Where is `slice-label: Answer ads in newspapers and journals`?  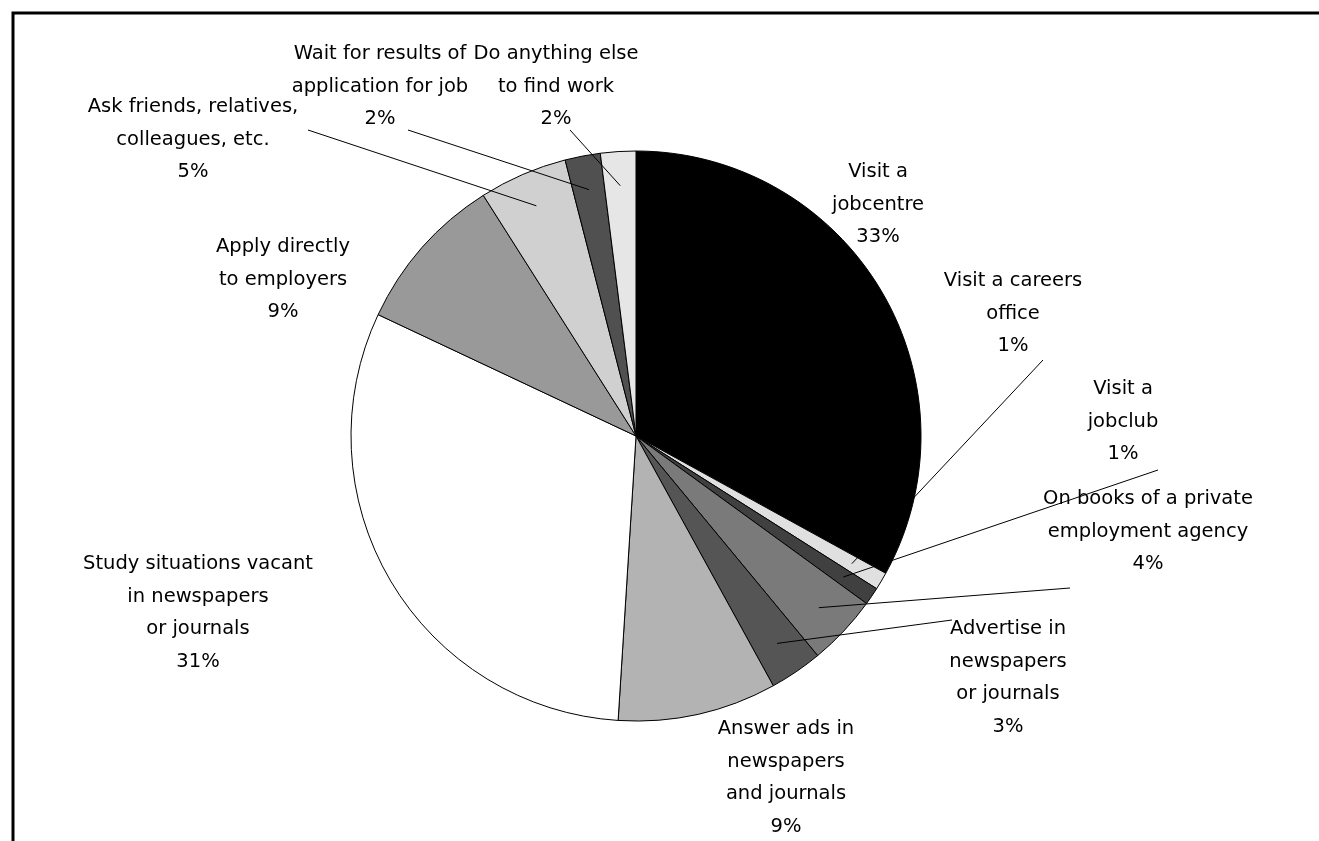 slice-label: Answer ads in newspapers and journals is located at coordinates (786, 759).